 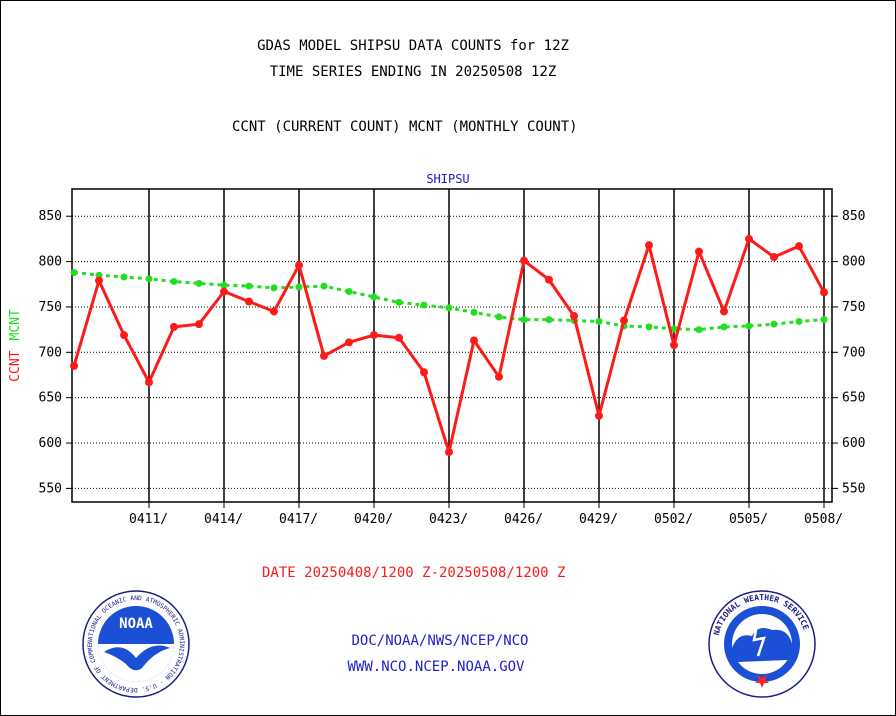 What do you see at coordinates (50, 262) in the screenshot?
I see `y-tick-label-left: 800` at bounding box center [50, 262].